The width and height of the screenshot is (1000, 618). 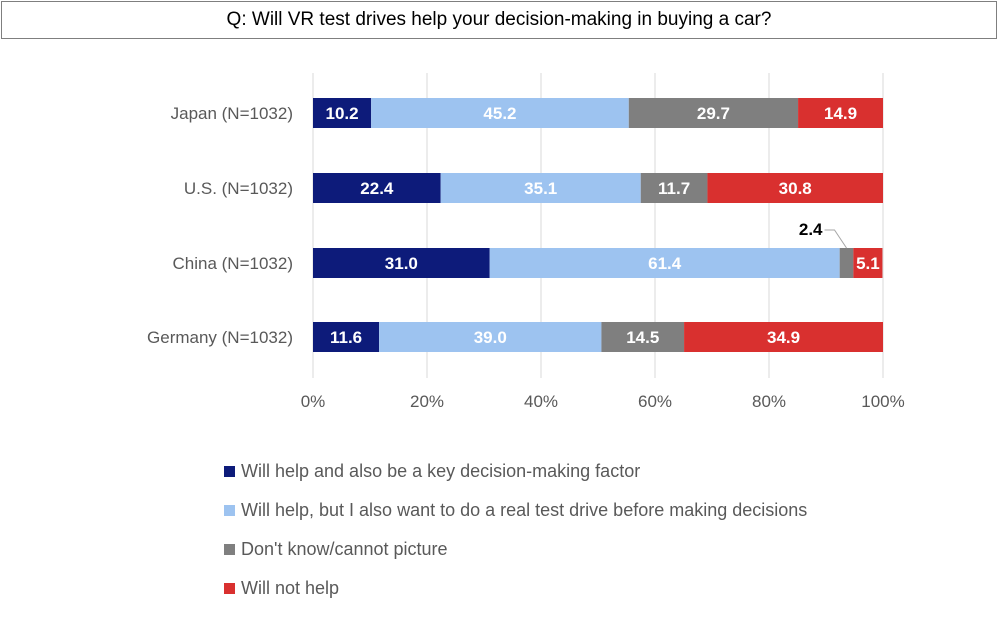 What do you see at coordinates (541, 401) in the screenshot?
I see `x-tick-label: 40%` at bounding box center [541, 401].